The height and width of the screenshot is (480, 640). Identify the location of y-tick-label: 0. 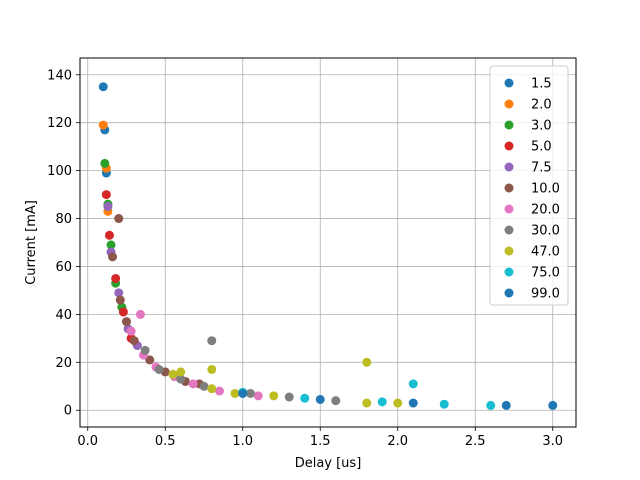
(68, 411).